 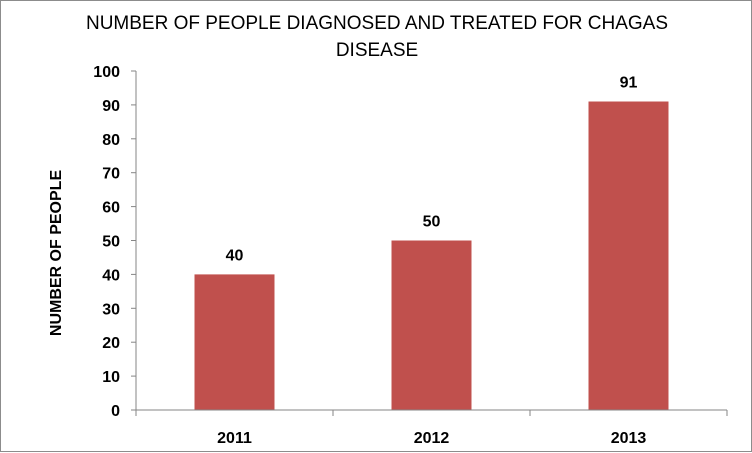 What do you see at coordinates (629, 83) in the screenshot?
I see `data-label-2013: 91` at bounding box center [629, 83].